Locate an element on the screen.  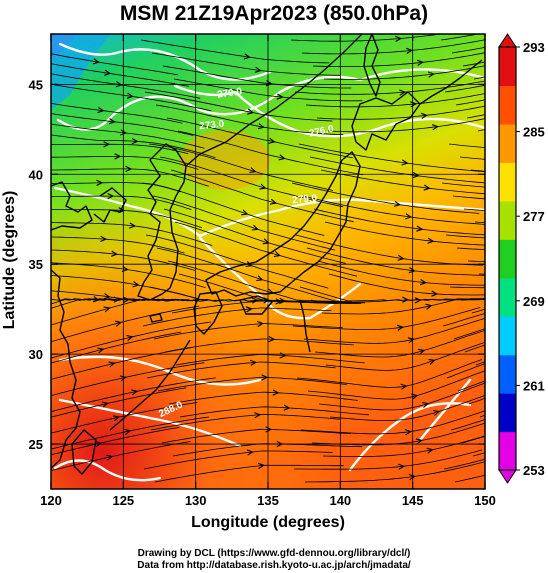
y-tick-label: 30 is located at coordinates (36, 354).